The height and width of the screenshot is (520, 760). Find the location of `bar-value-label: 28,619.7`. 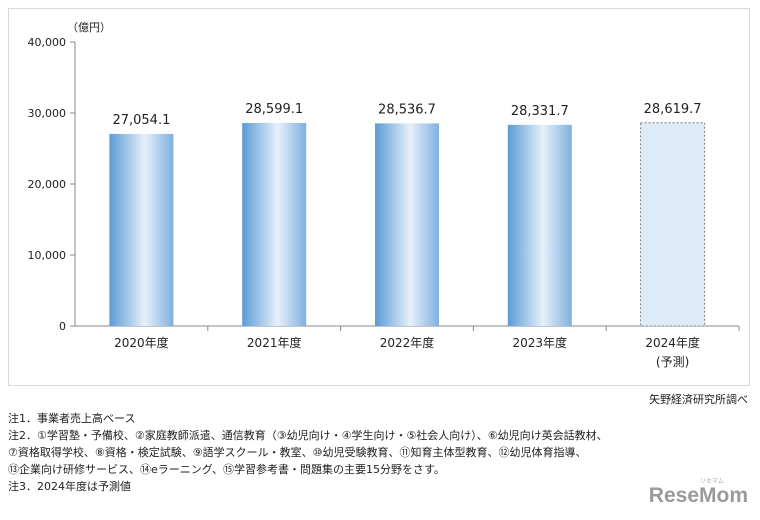

bar-value-label: 28,619.7 is located at coordinates (673, 109).